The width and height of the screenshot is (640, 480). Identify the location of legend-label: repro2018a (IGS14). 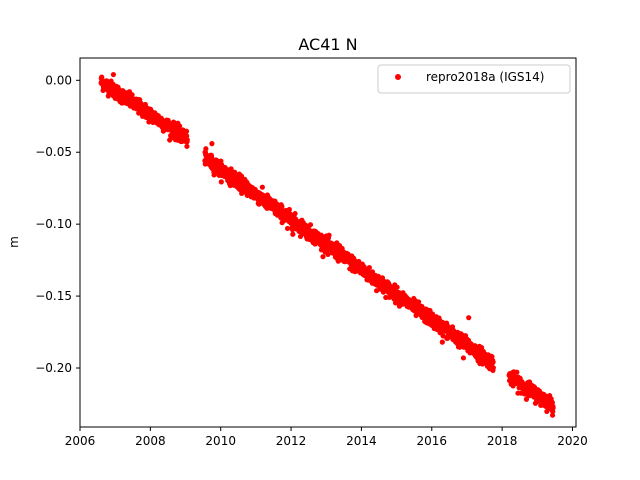
(485, 77).